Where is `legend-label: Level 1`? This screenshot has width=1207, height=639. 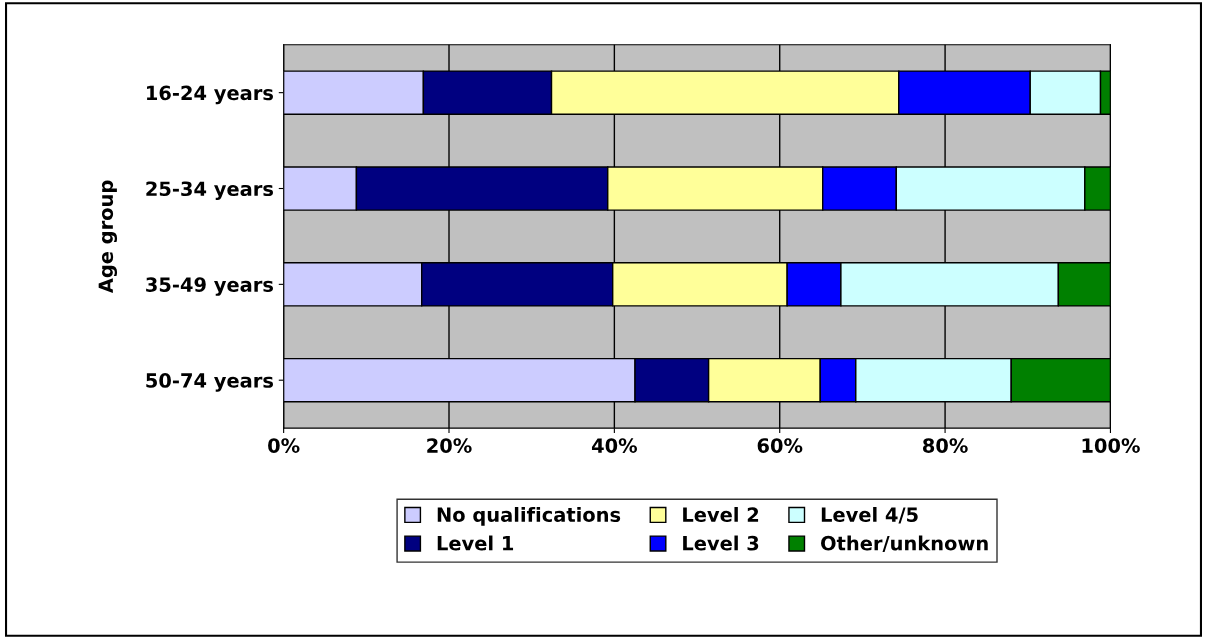 legend-label: Level 1 is located at coordinates (475, 543).